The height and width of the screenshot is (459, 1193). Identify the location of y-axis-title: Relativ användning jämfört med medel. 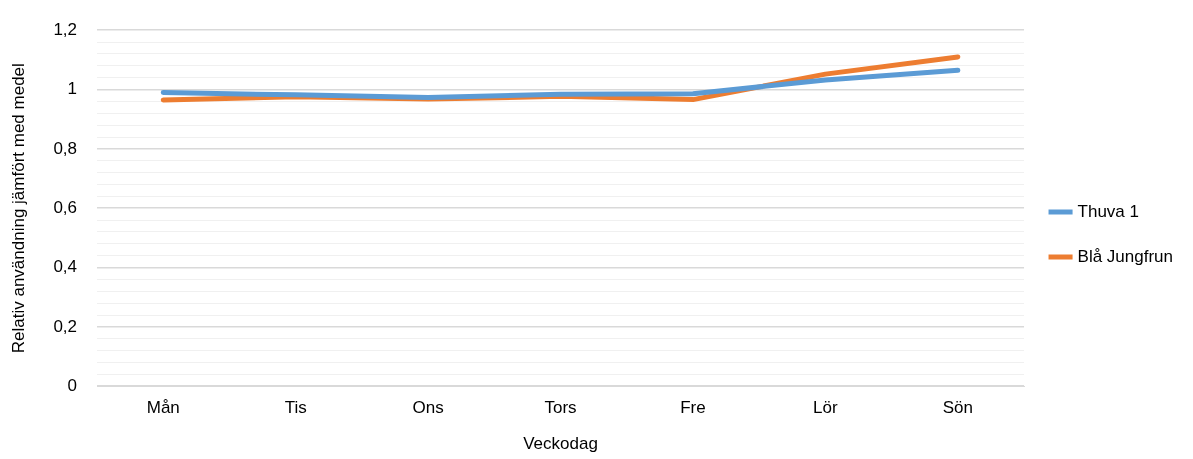
(18, 208).